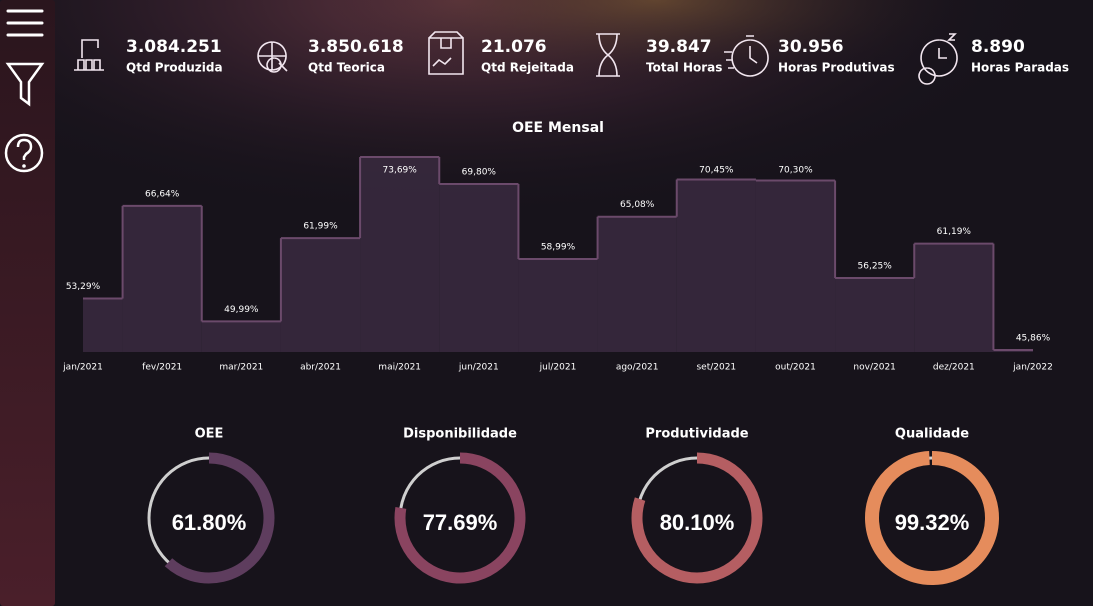 The image size is (1093, 606). I want to click on gauge-value: 80.10%, so click(697, 522).